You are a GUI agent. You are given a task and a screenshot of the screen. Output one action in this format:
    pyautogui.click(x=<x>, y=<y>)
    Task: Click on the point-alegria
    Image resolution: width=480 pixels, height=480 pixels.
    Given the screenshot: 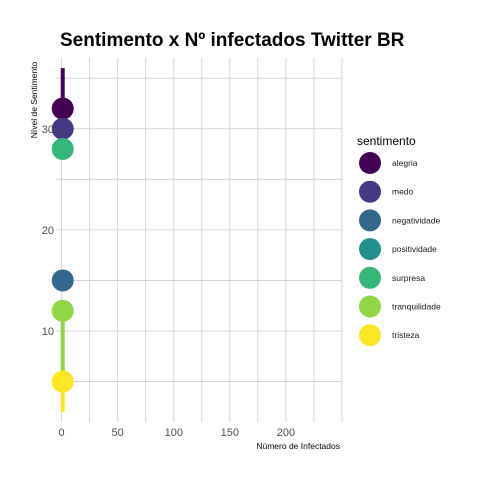 What is the action you would take?
    pyautogui.click(x=62, y=108)
    